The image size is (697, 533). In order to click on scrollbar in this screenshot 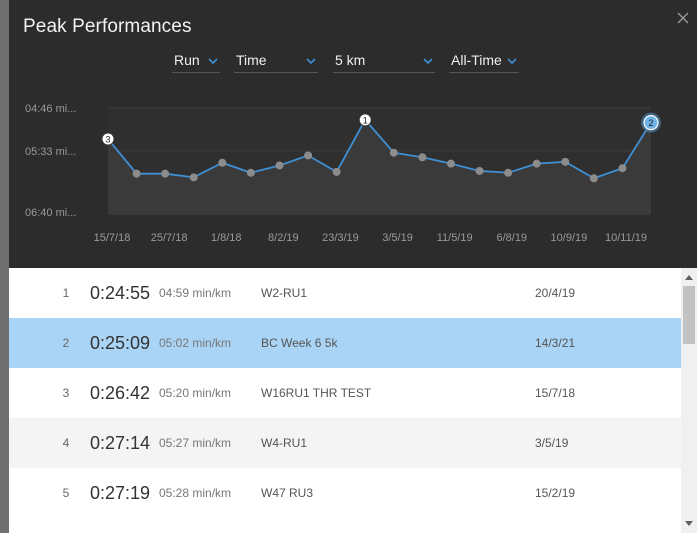, I will do `click(689, 400)`.